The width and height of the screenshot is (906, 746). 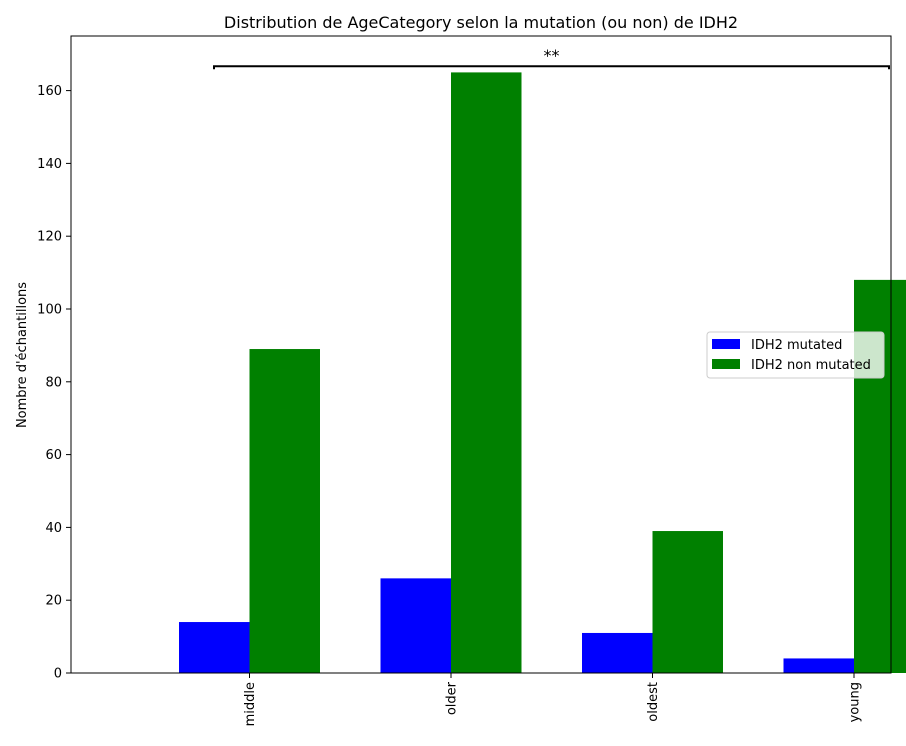 What do you see at coordinates (687, 602) in the screenshot?
I see `bar-idh2-non-mutated-oldest` at bounding box center [687, 602].